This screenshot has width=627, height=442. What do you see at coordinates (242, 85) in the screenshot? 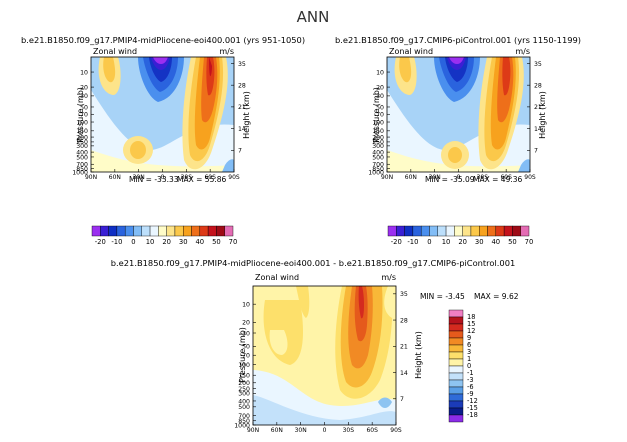
I see `y2tick-label: 28` at bounding box center [242, 85].